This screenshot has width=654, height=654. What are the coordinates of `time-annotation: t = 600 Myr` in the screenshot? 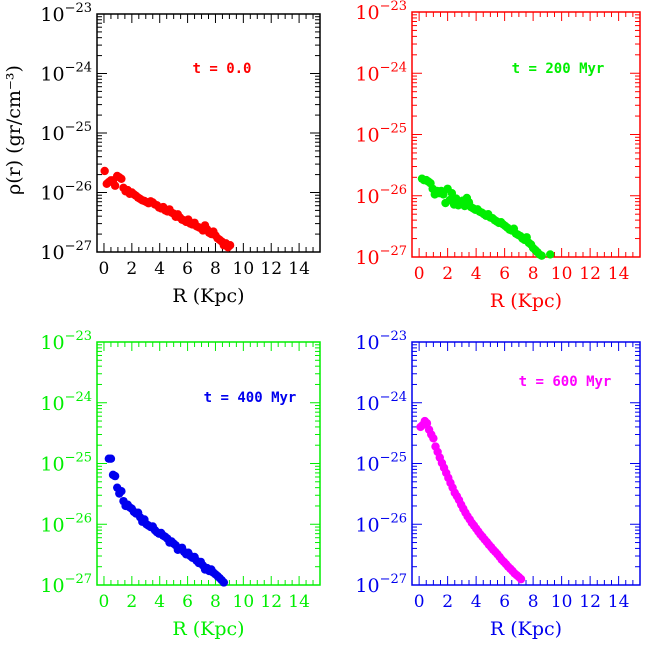 It's located at (565, 382).